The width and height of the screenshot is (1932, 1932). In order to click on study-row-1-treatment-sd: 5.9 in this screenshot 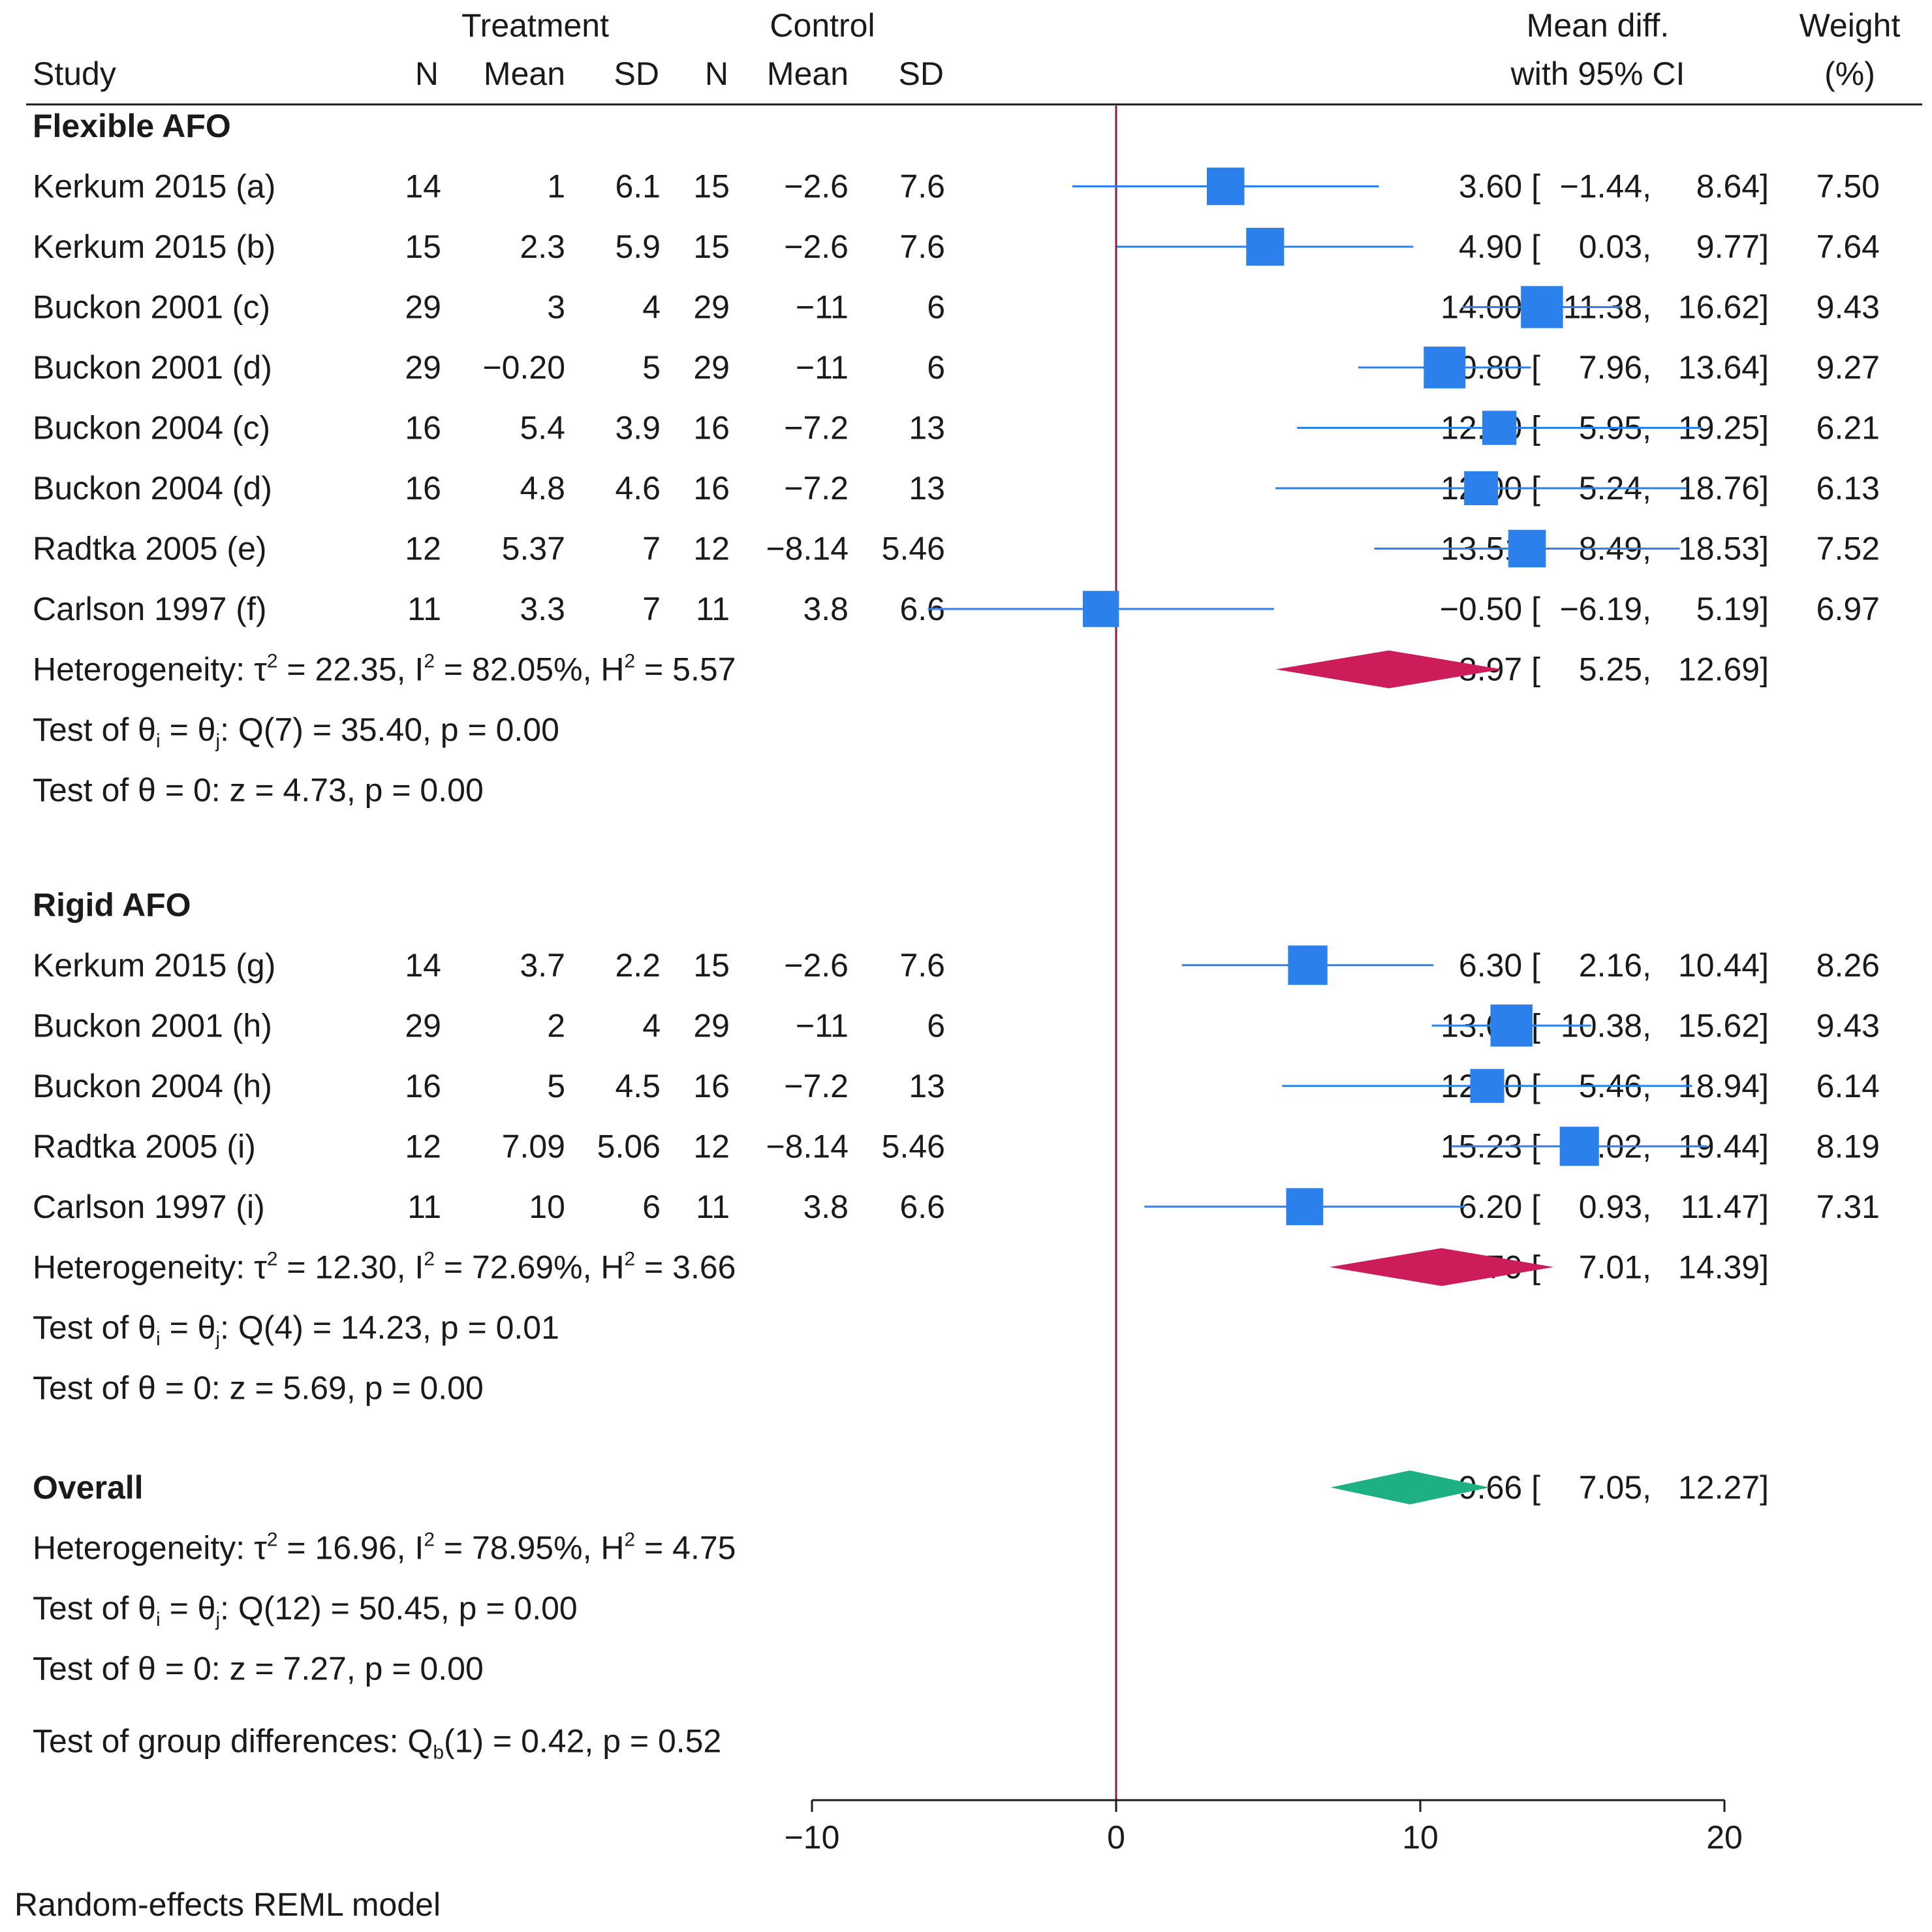, I will do `click(638, 246)`.